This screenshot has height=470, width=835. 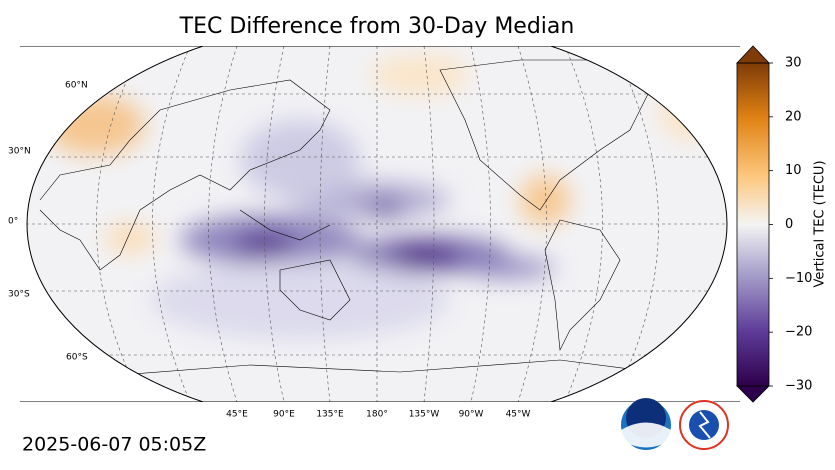 What do you see at coordinates (424, 415) in the screenshot?
I see `lon-label: 135°W` at bounding box center [424, 415].